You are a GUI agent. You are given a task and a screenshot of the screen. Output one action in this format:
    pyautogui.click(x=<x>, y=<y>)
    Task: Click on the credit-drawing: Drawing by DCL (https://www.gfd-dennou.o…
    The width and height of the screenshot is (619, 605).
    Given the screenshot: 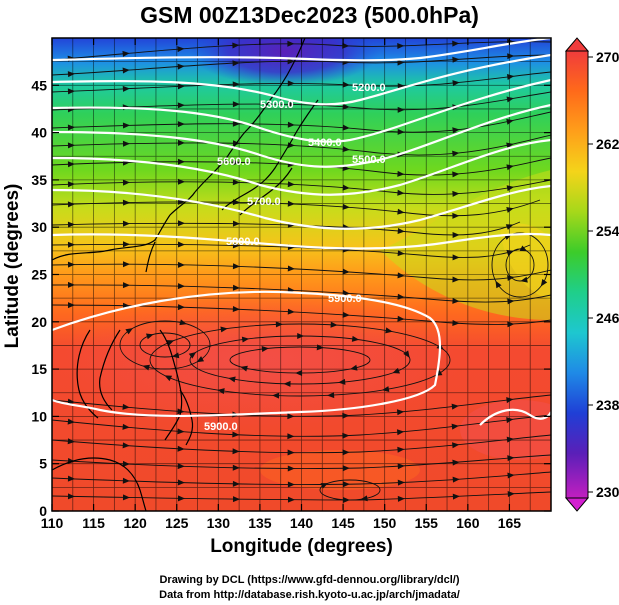 What is the action you would take?
    pyautogui.click(x=309, y=580)
    